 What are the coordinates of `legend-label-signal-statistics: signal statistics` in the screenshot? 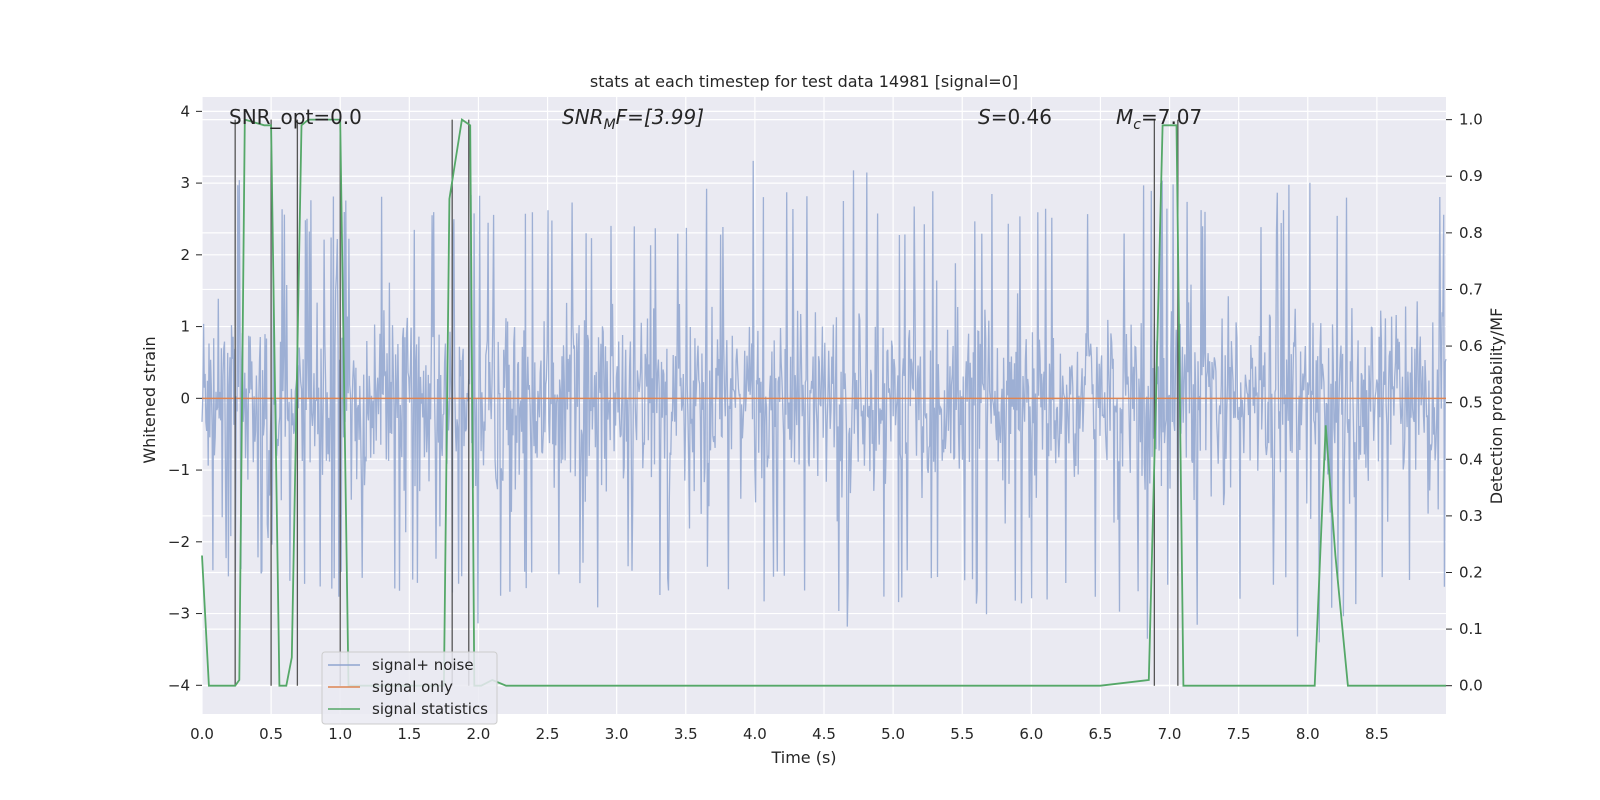 It's located at (430, 709).